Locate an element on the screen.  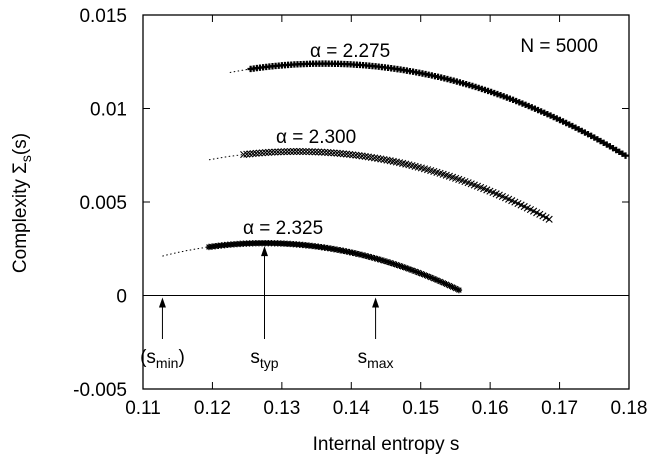
y-axis-title-main: Complexity Σ is located at coordinates (20, 217).